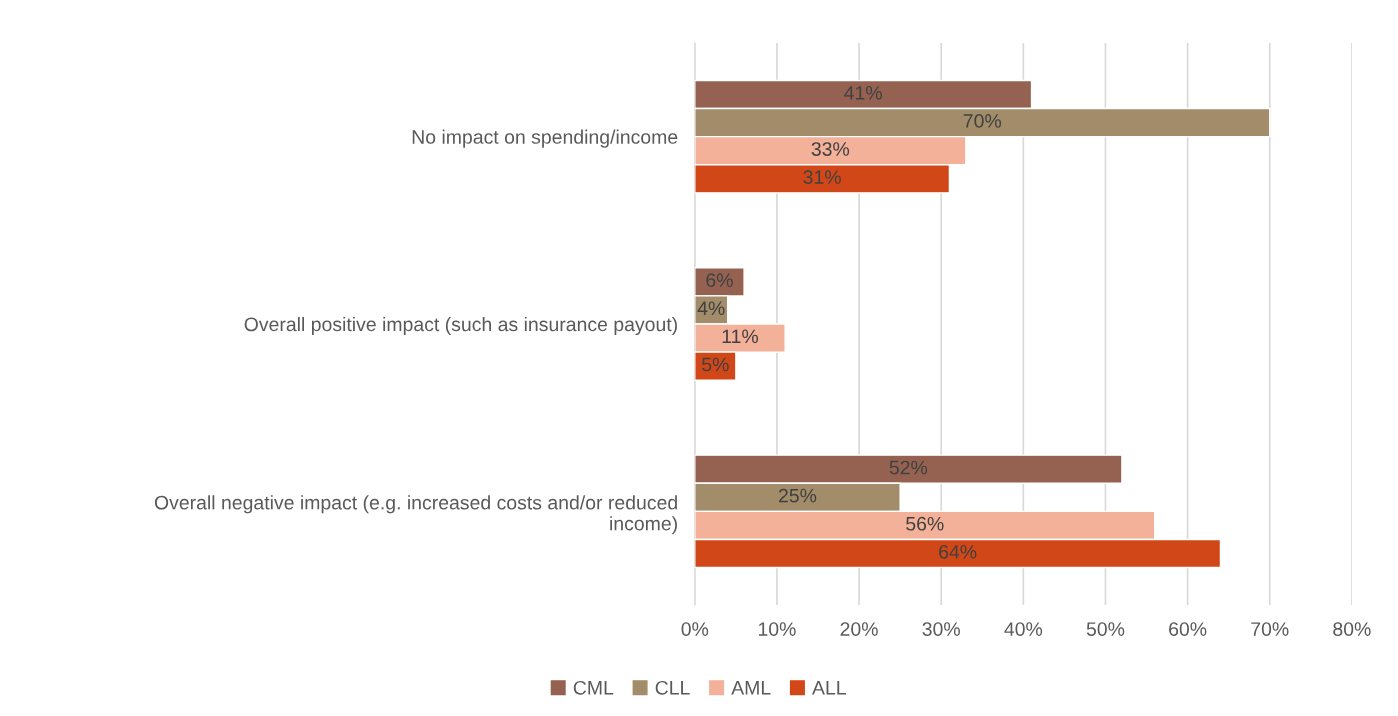 This screenshot has width=1398, height=716. Describe the element at coordinates (1105, 629) in the screenshot. I see `x-tick-label: 50%` at that location.